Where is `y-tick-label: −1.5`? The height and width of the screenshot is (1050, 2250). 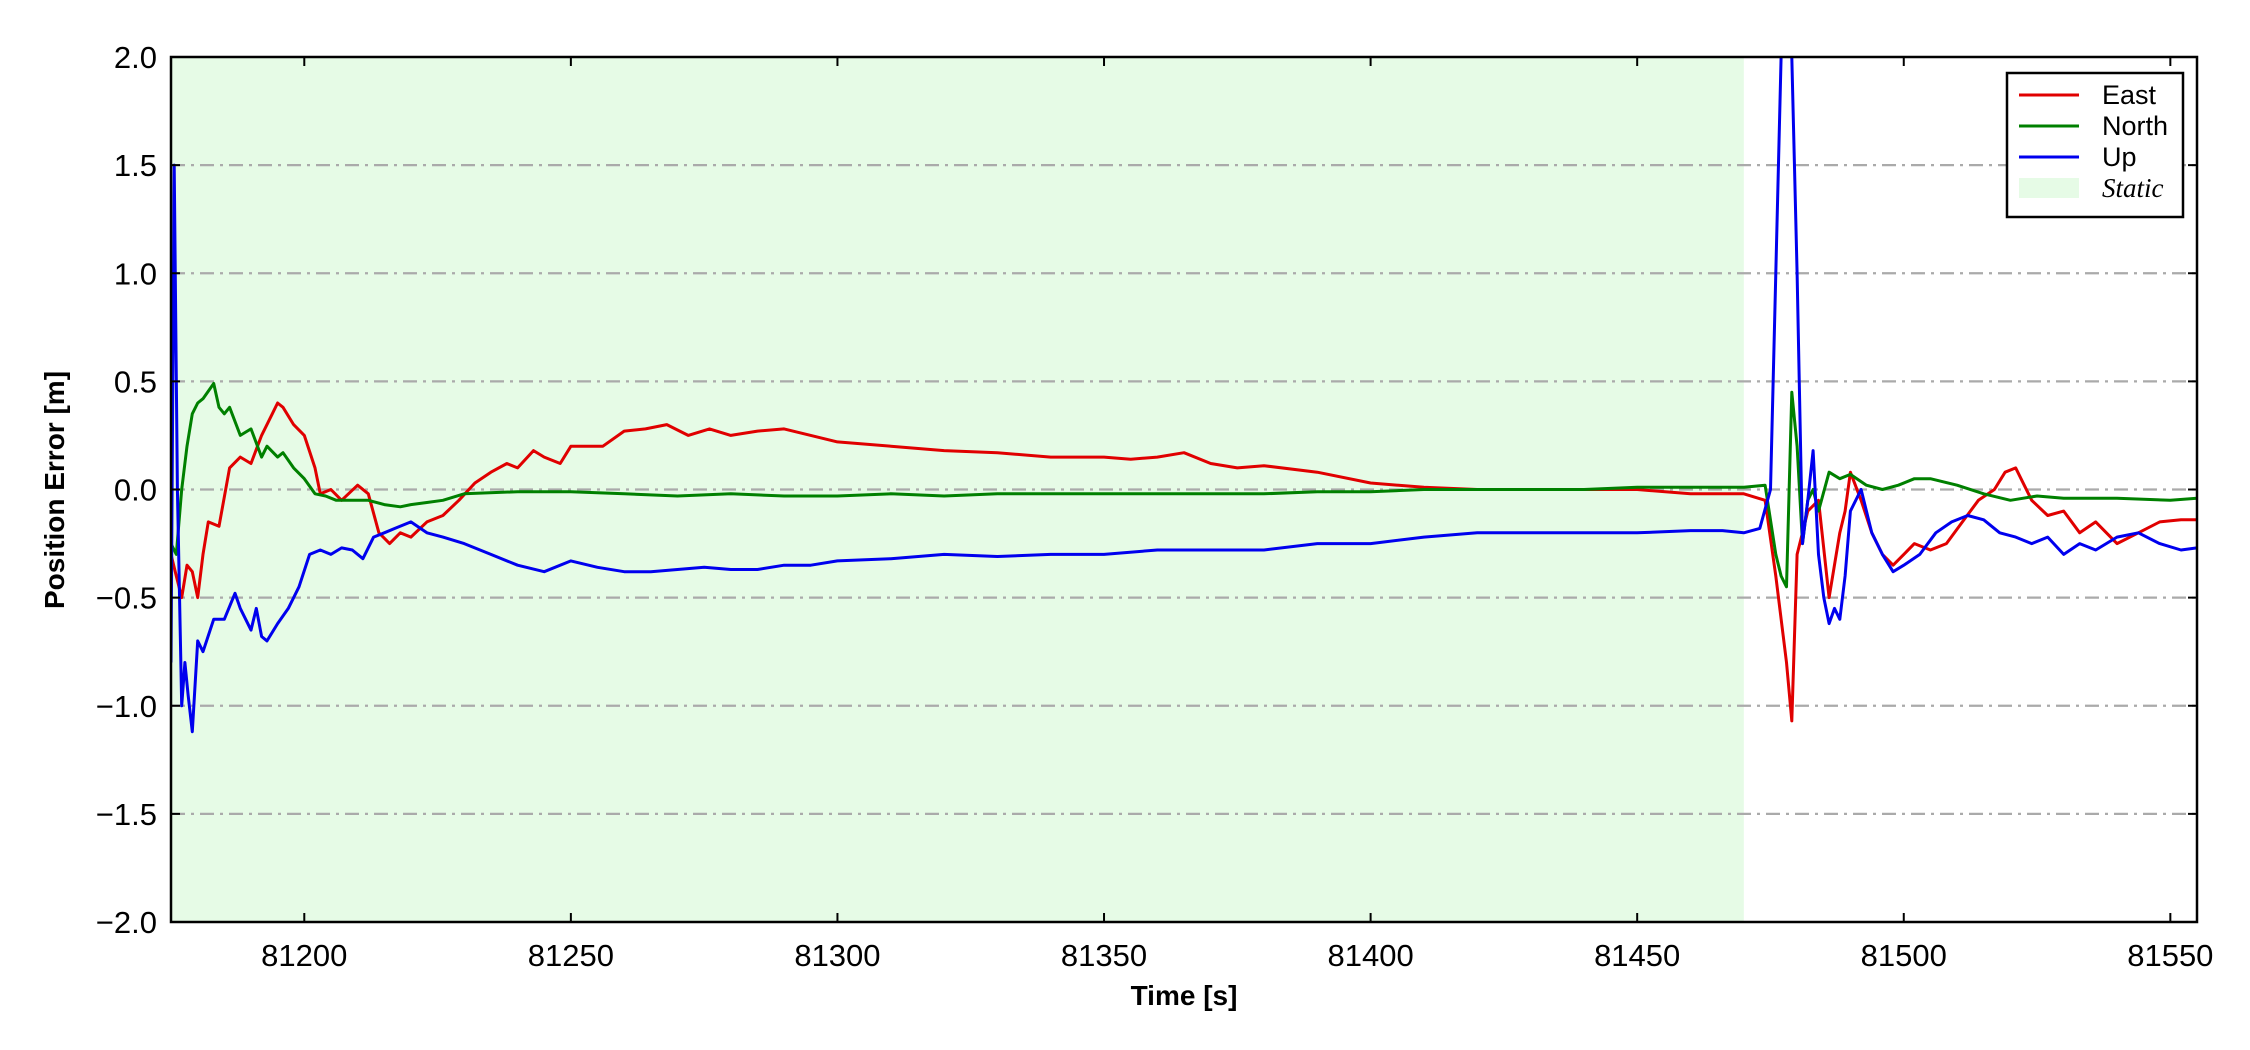 y-tick-label: −1.5 is located at coordinates (126, 814).